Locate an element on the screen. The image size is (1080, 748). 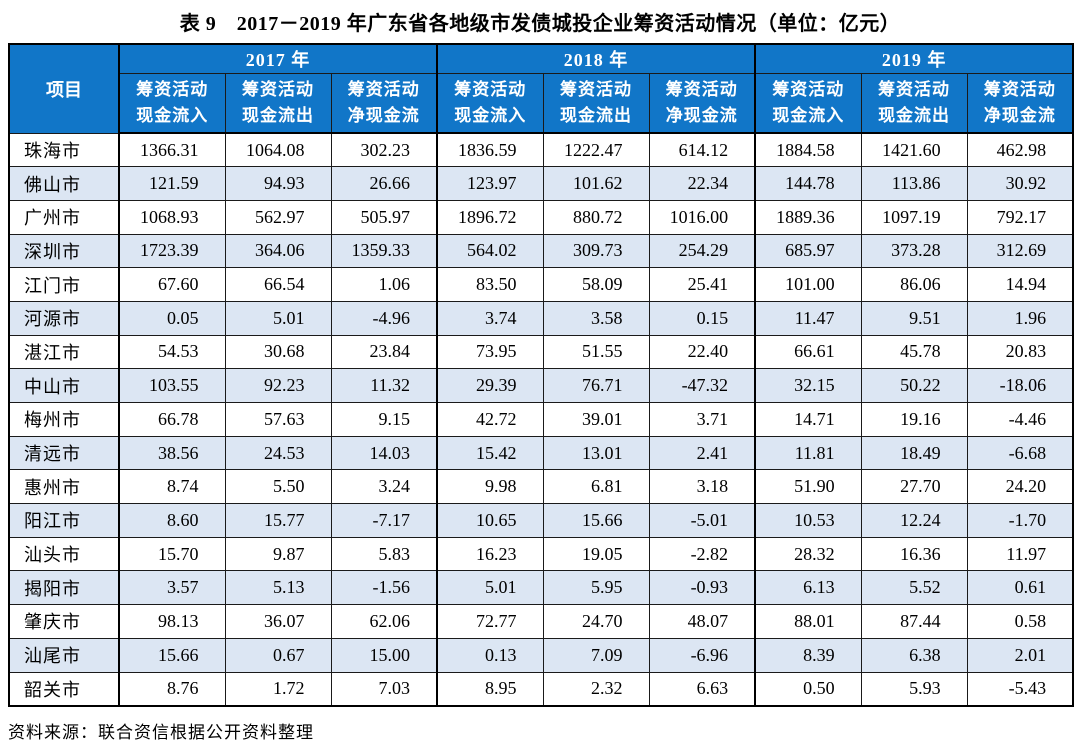
value-cell: 16.36 is located at coordinates (914, 554).